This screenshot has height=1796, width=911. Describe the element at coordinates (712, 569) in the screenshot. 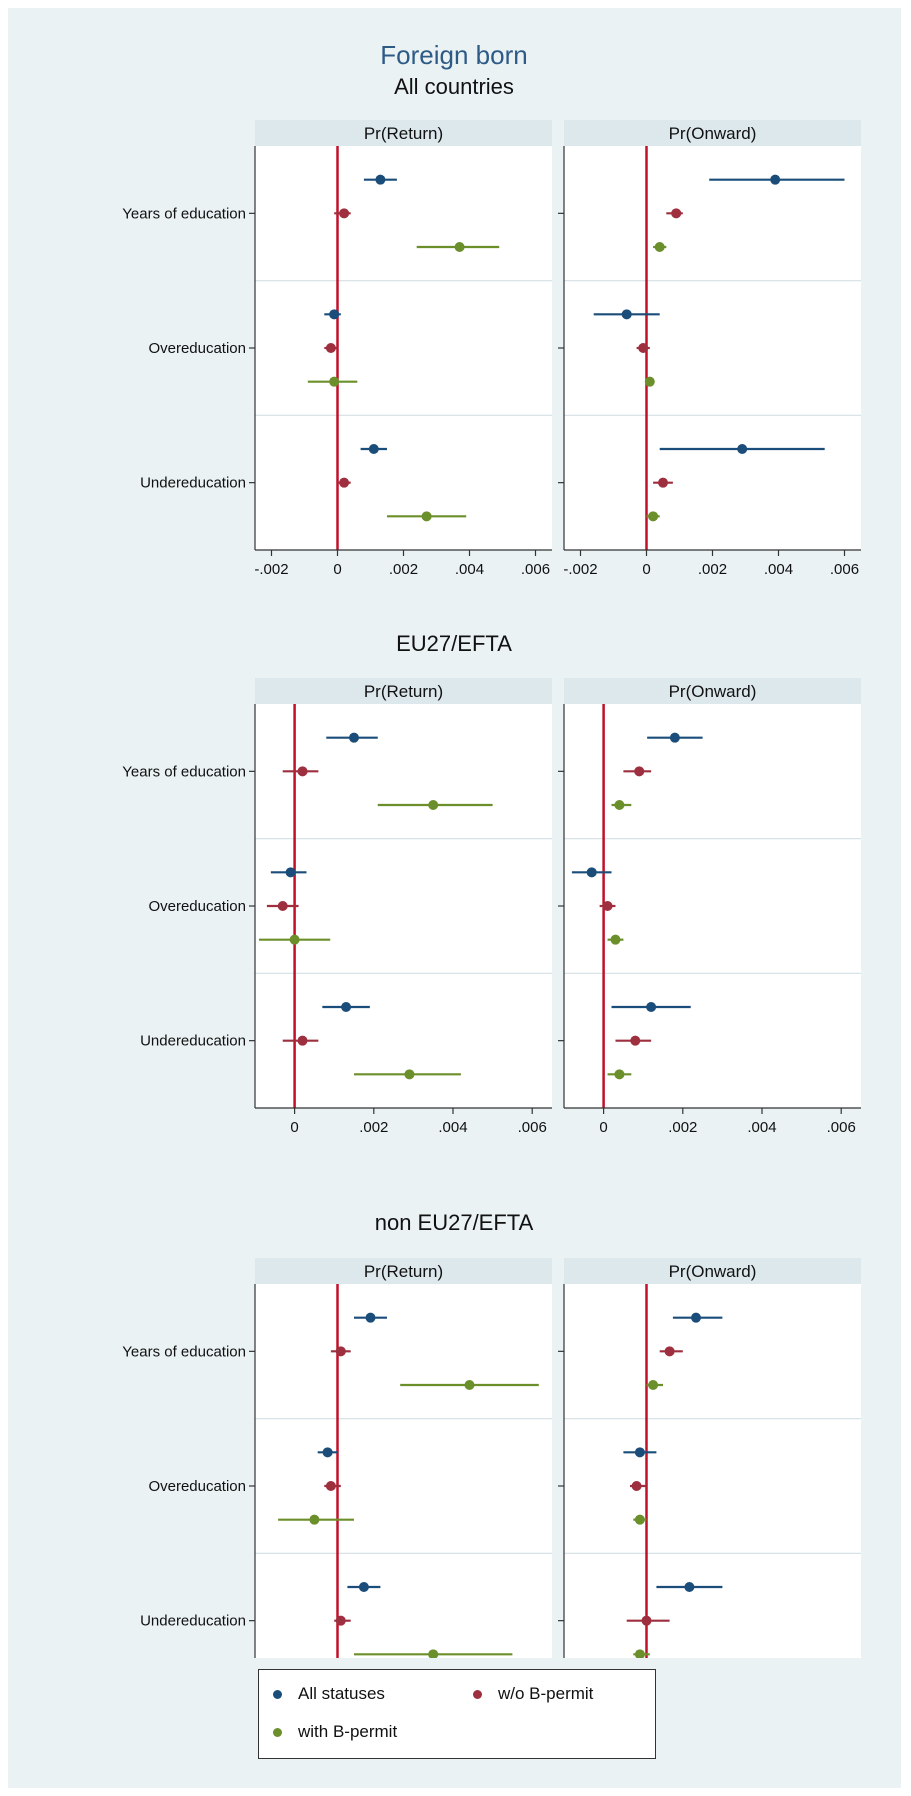

I see `x-tick-label-0-1-2: .002` at that location.